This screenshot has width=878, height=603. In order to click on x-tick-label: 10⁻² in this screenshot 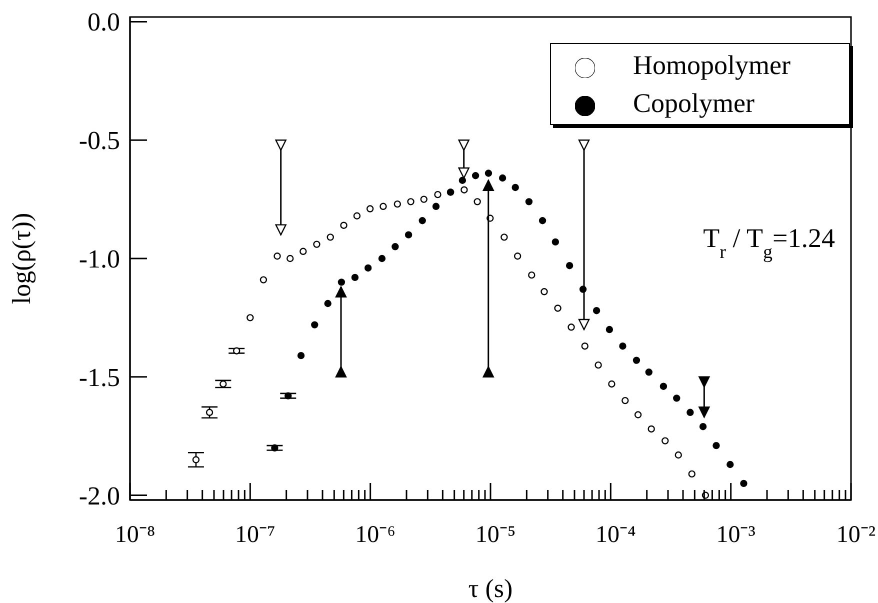, I will do `click(856, 535)`.